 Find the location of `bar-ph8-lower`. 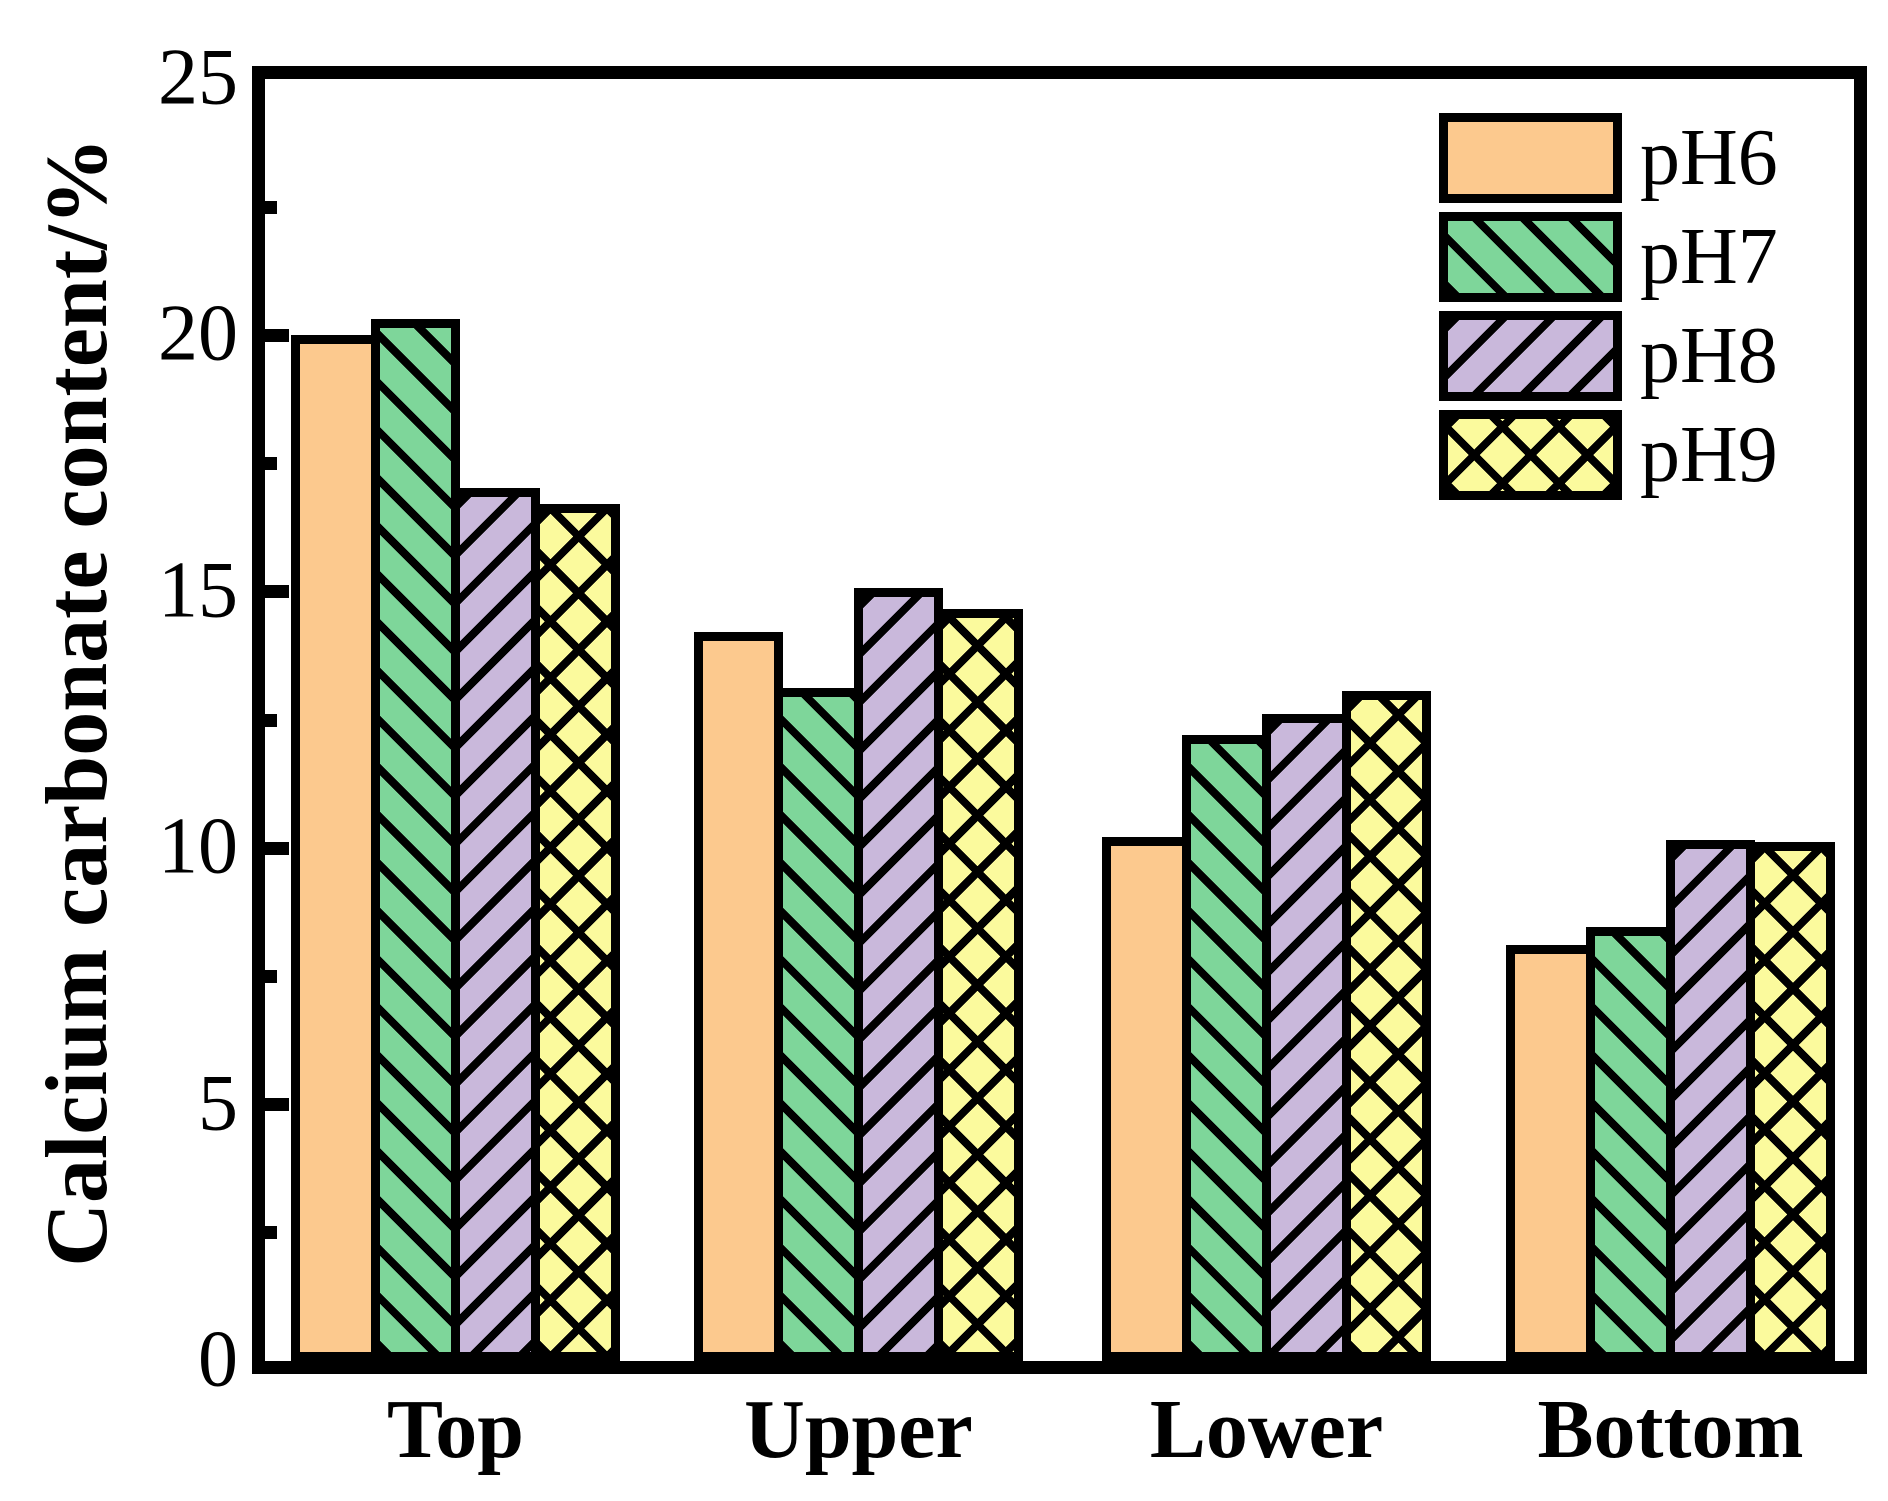

bar-ph8-lower is located at coordinates (1306, 1037).